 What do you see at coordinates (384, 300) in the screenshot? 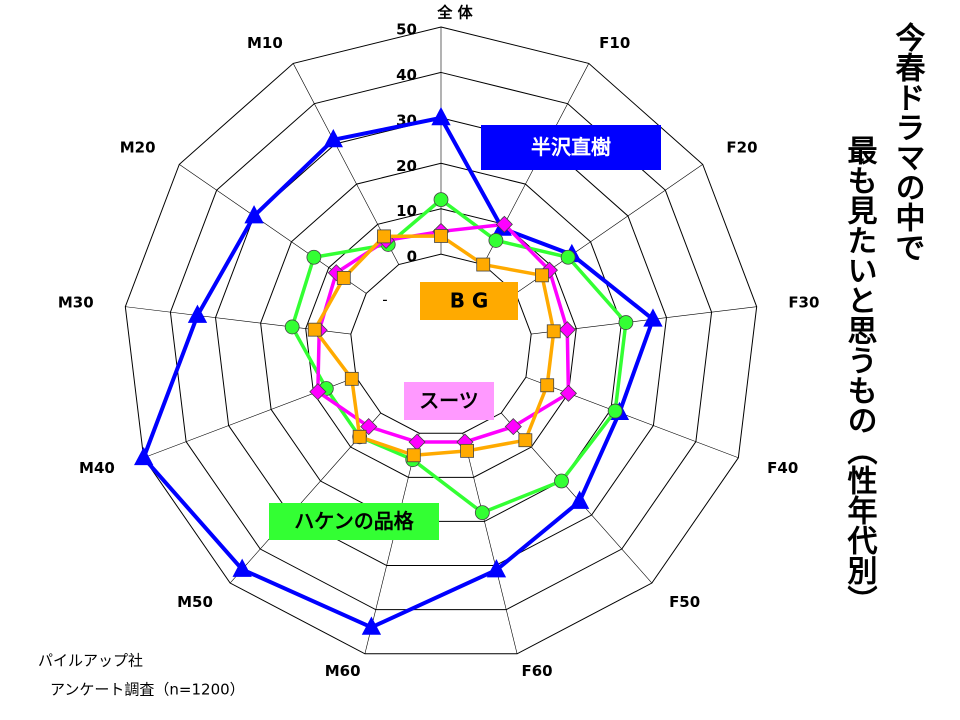
I see `center-mark: -` at bounding box center [384, 300].